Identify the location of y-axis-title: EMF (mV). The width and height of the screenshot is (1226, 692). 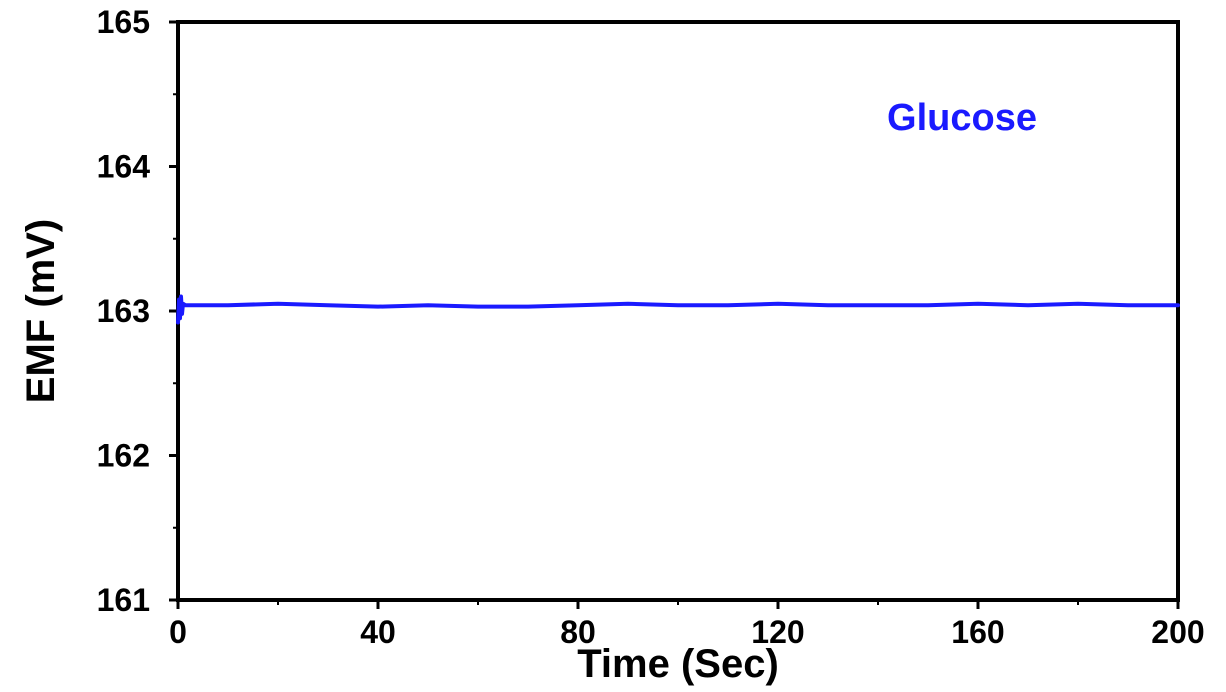
(41, 311).